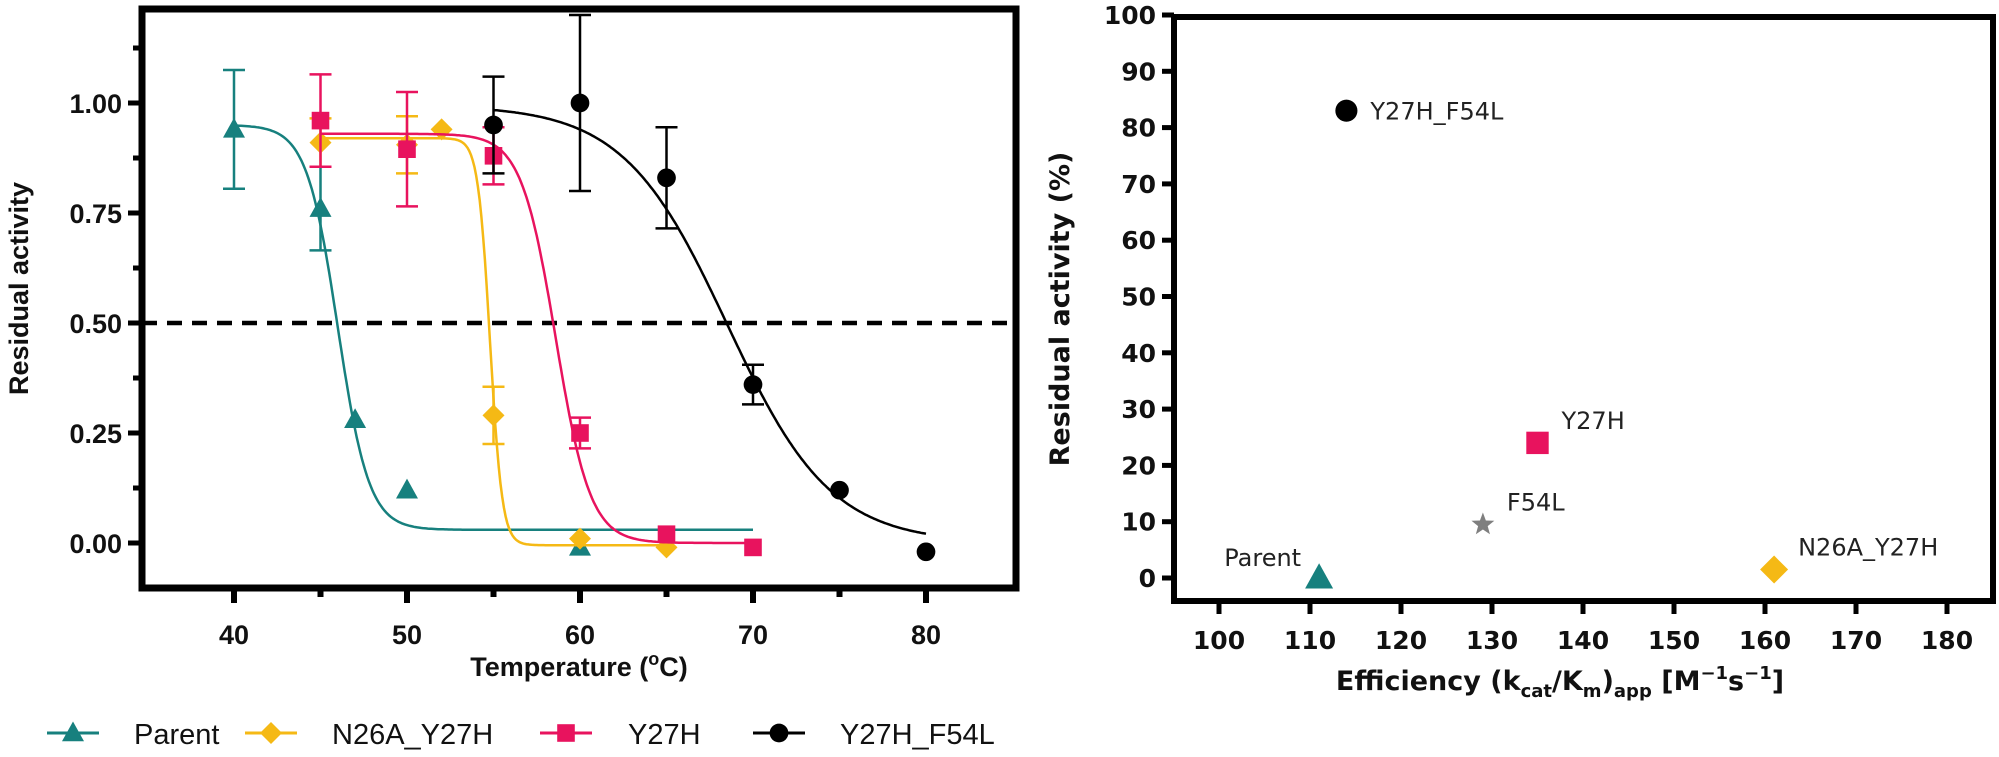  Describe the element at coordinates (1868, 548) in the screenshot. I see `point-label: N26A_Y27H` at that location.